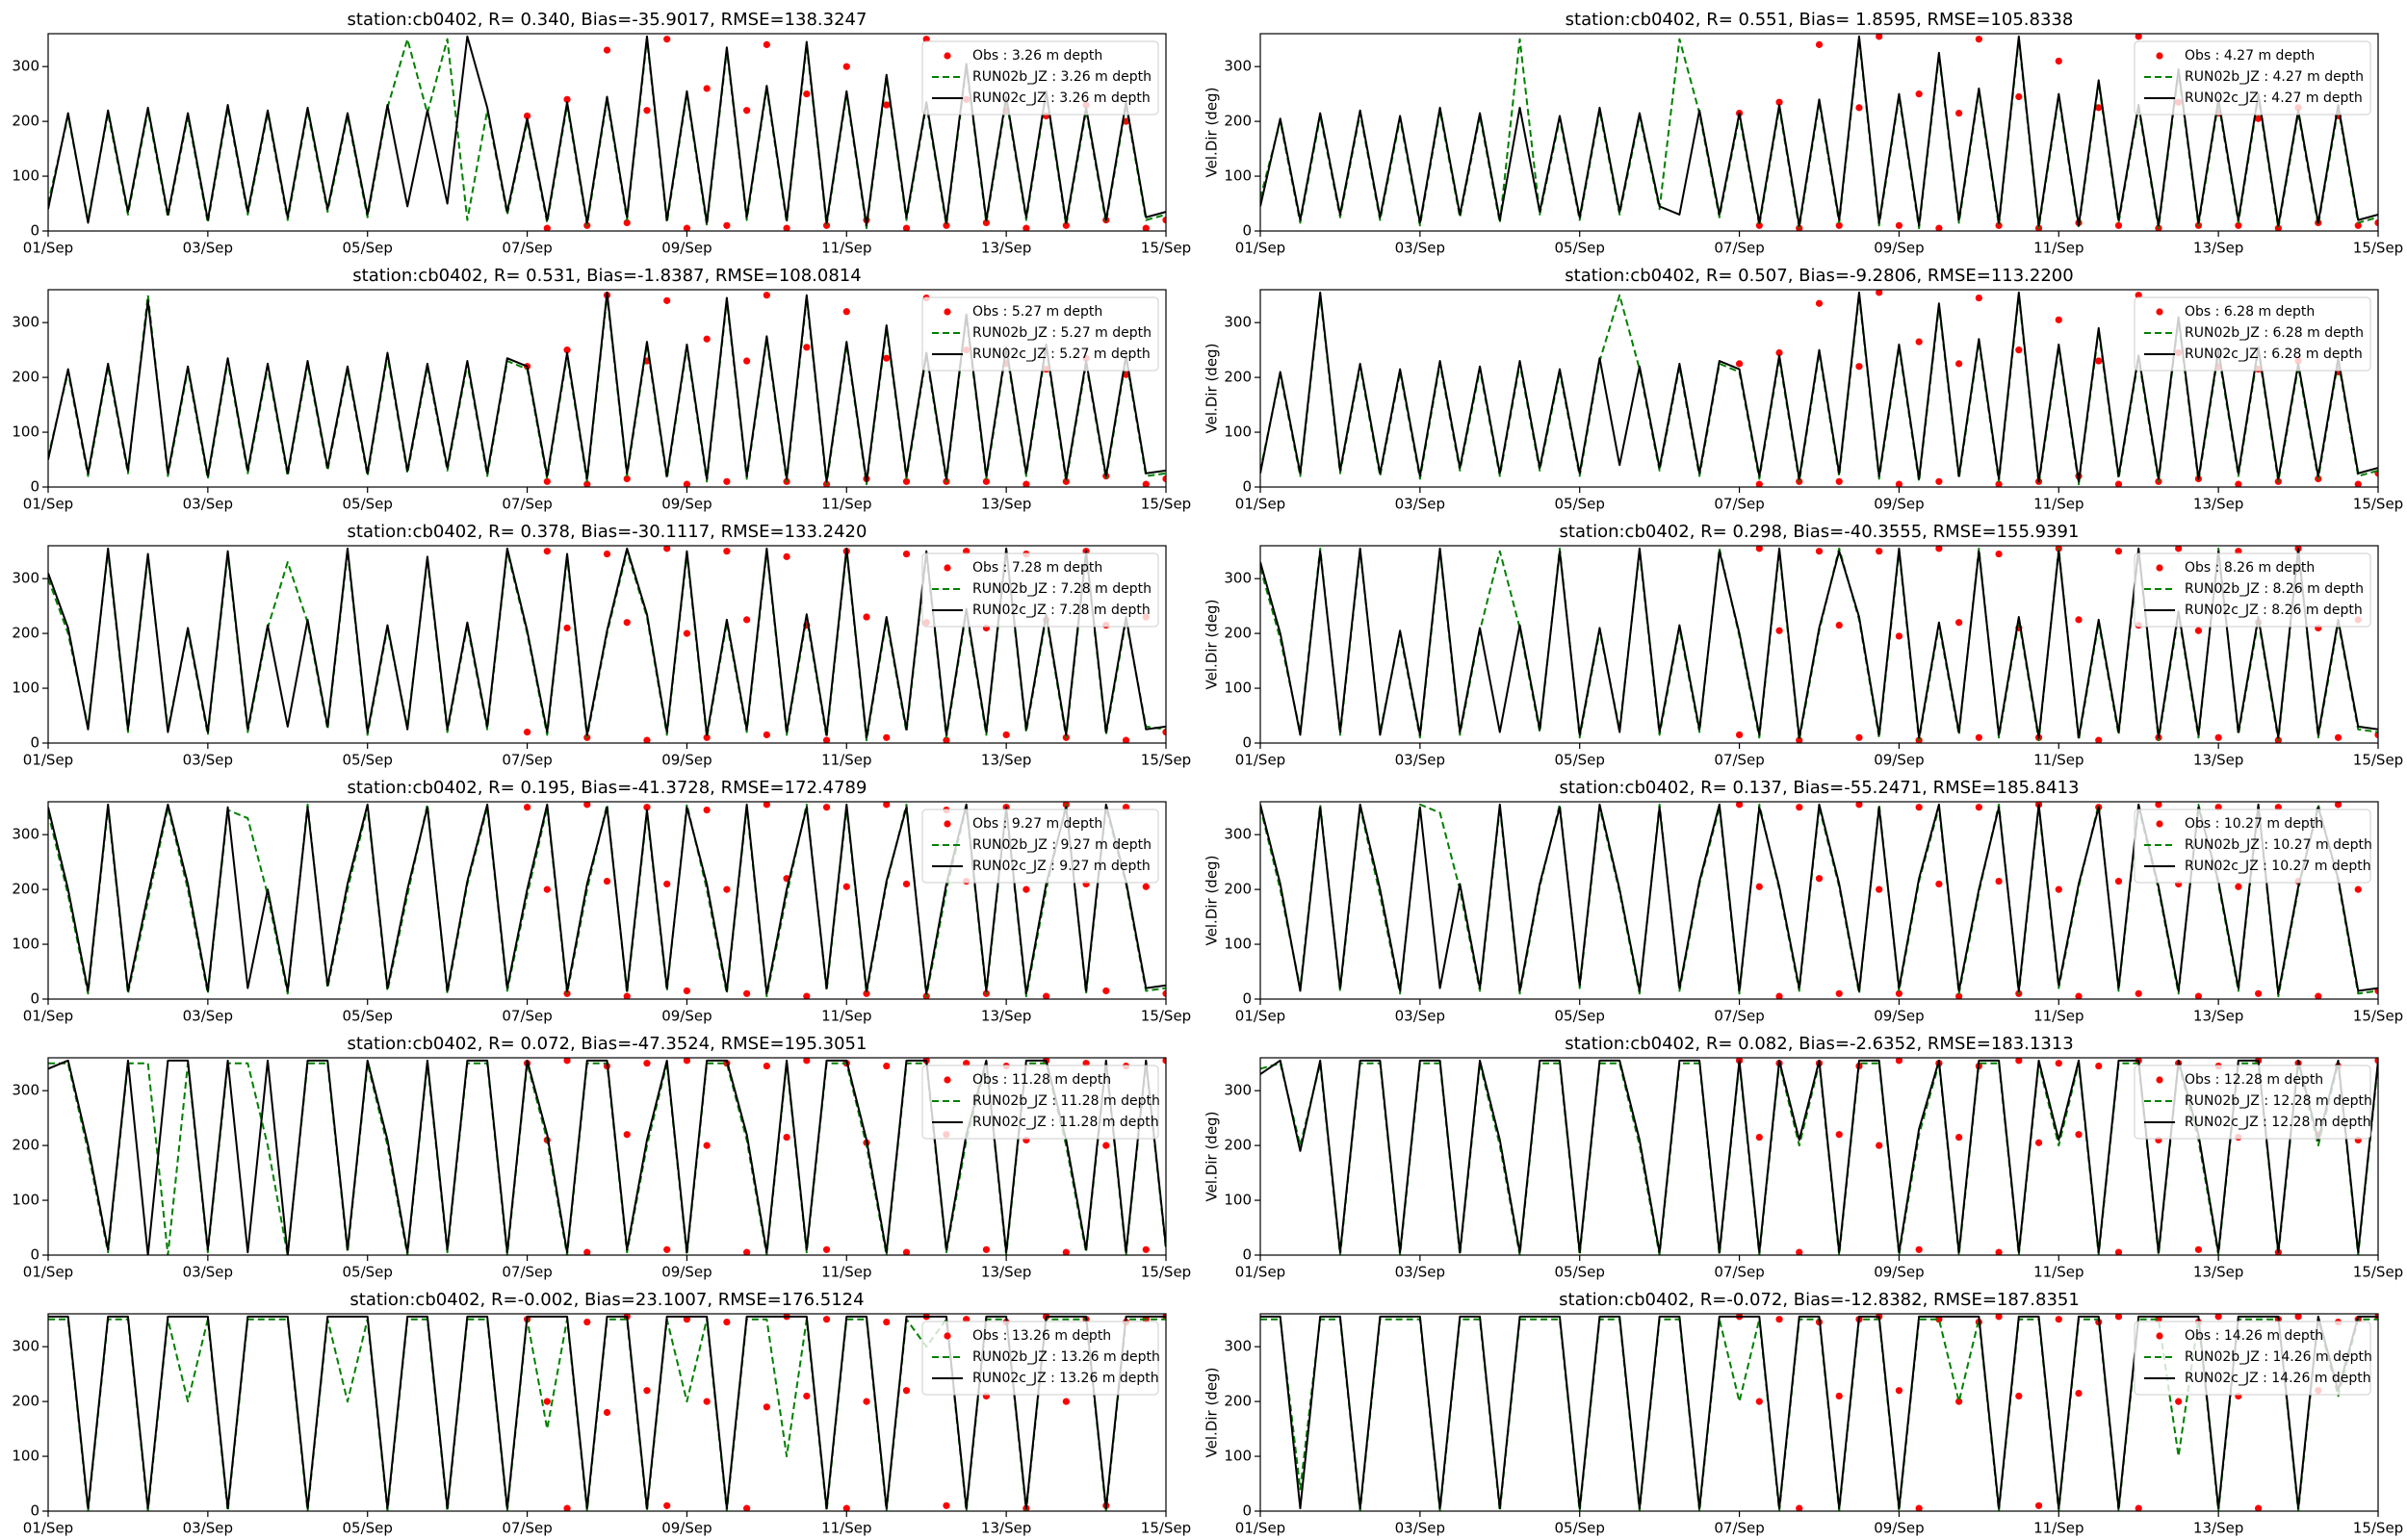 This screenshot has height=1540, width=2407. Describe the element at coordinates (1238, 66) in the screenshot. I see `y-tick-label: 300` at that location.